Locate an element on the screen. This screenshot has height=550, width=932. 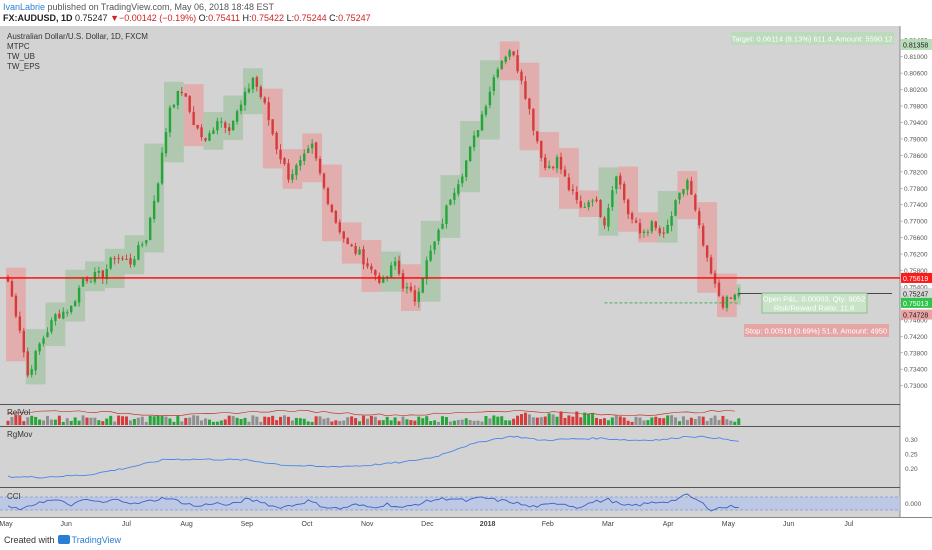
volume-pane-label: RelVol is located at coordinates (18, 412).